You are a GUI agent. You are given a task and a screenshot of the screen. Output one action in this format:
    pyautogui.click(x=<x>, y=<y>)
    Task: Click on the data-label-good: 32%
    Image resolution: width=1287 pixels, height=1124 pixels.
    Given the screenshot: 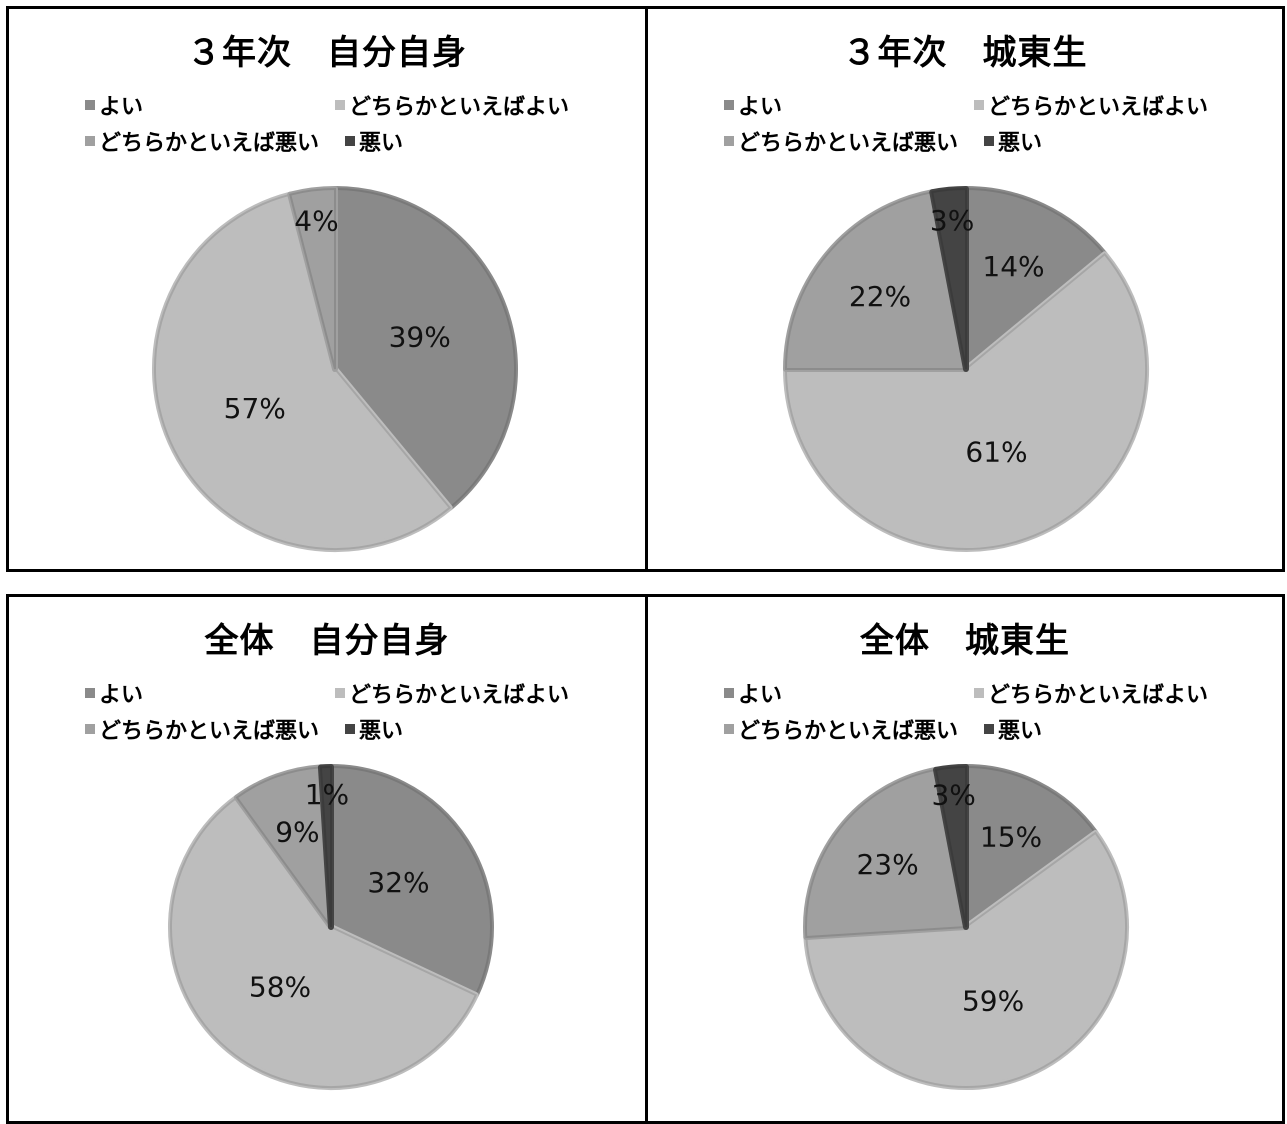 What is the action you would take?
    pyautogui.click(x=398, y=882)
    